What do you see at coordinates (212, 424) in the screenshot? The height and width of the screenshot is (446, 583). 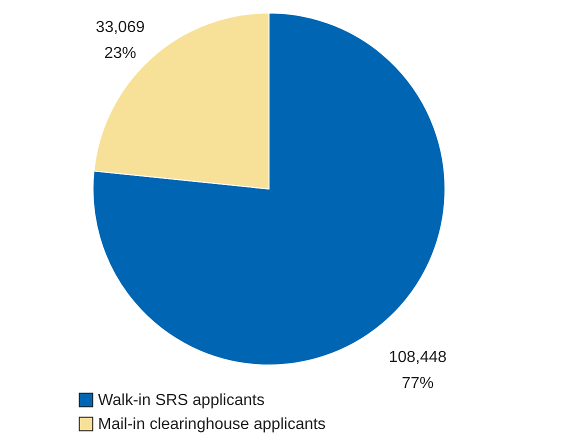 I see `legend-label: Mail-in clearinghouse applicants` at bounding box center [212, 424].